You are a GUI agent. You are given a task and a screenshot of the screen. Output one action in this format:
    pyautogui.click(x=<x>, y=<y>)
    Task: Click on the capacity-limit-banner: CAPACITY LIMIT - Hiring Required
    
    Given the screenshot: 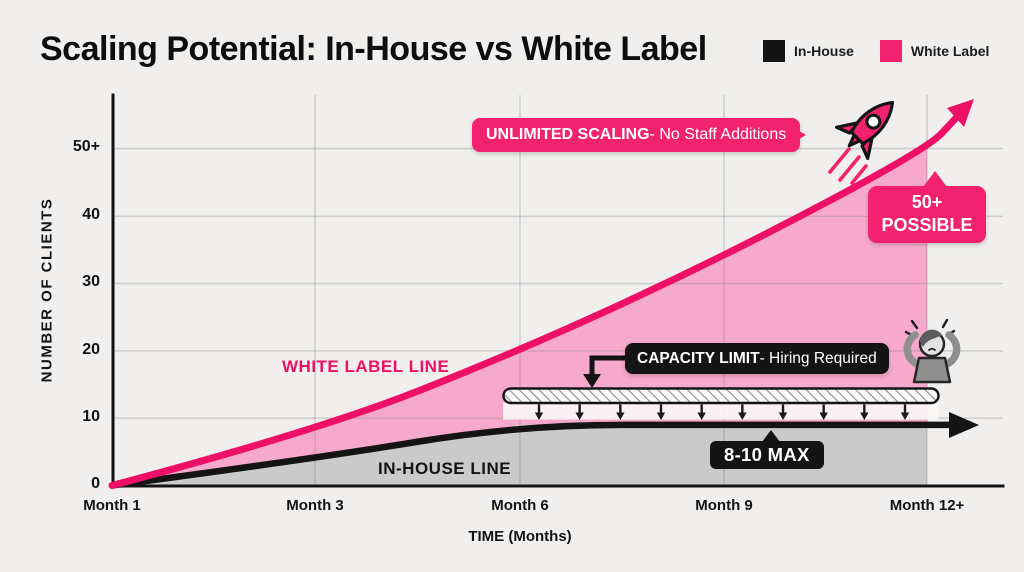 What is the action you would take?
    pyautogui.click(x=757, y=358)
    